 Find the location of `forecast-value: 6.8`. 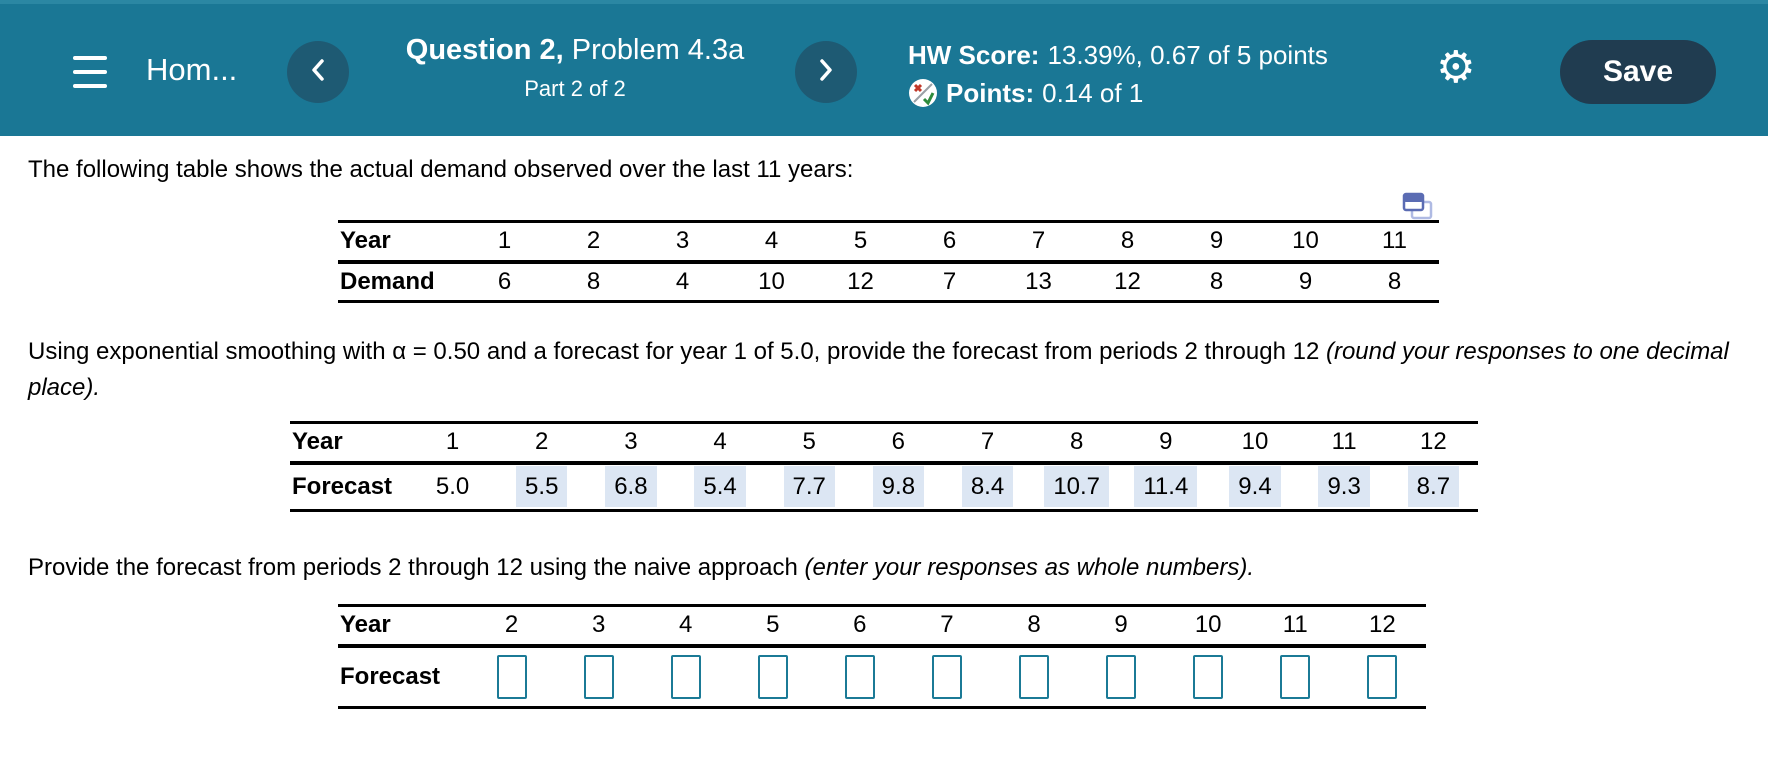

forecast-value: 6.8 is located at coordinates (630, 487).